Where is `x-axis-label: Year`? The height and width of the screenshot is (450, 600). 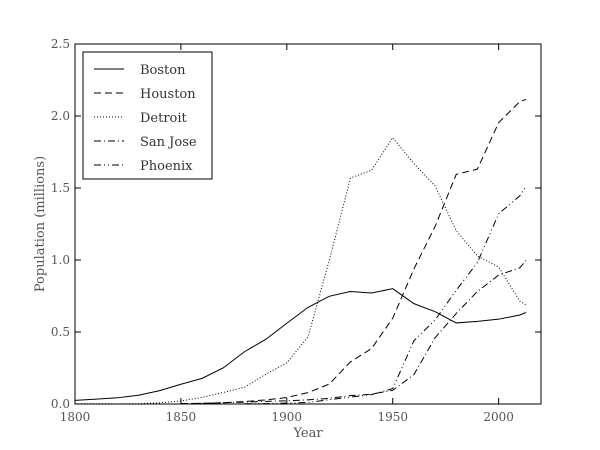
x-axis-label: Year is located at coordinates (307, 433).